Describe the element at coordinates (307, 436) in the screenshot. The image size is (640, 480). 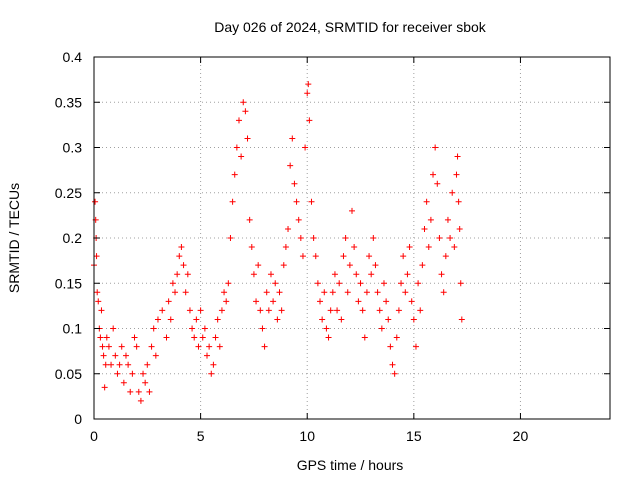
I see `x-tick-label: 10` at that location.